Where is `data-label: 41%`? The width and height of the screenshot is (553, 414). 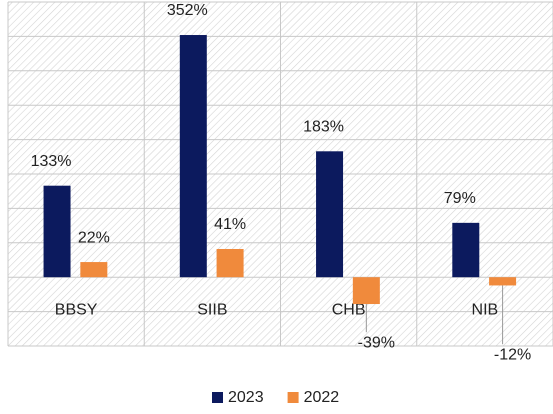 data-label: 41% is located at coordinates (230, 224).